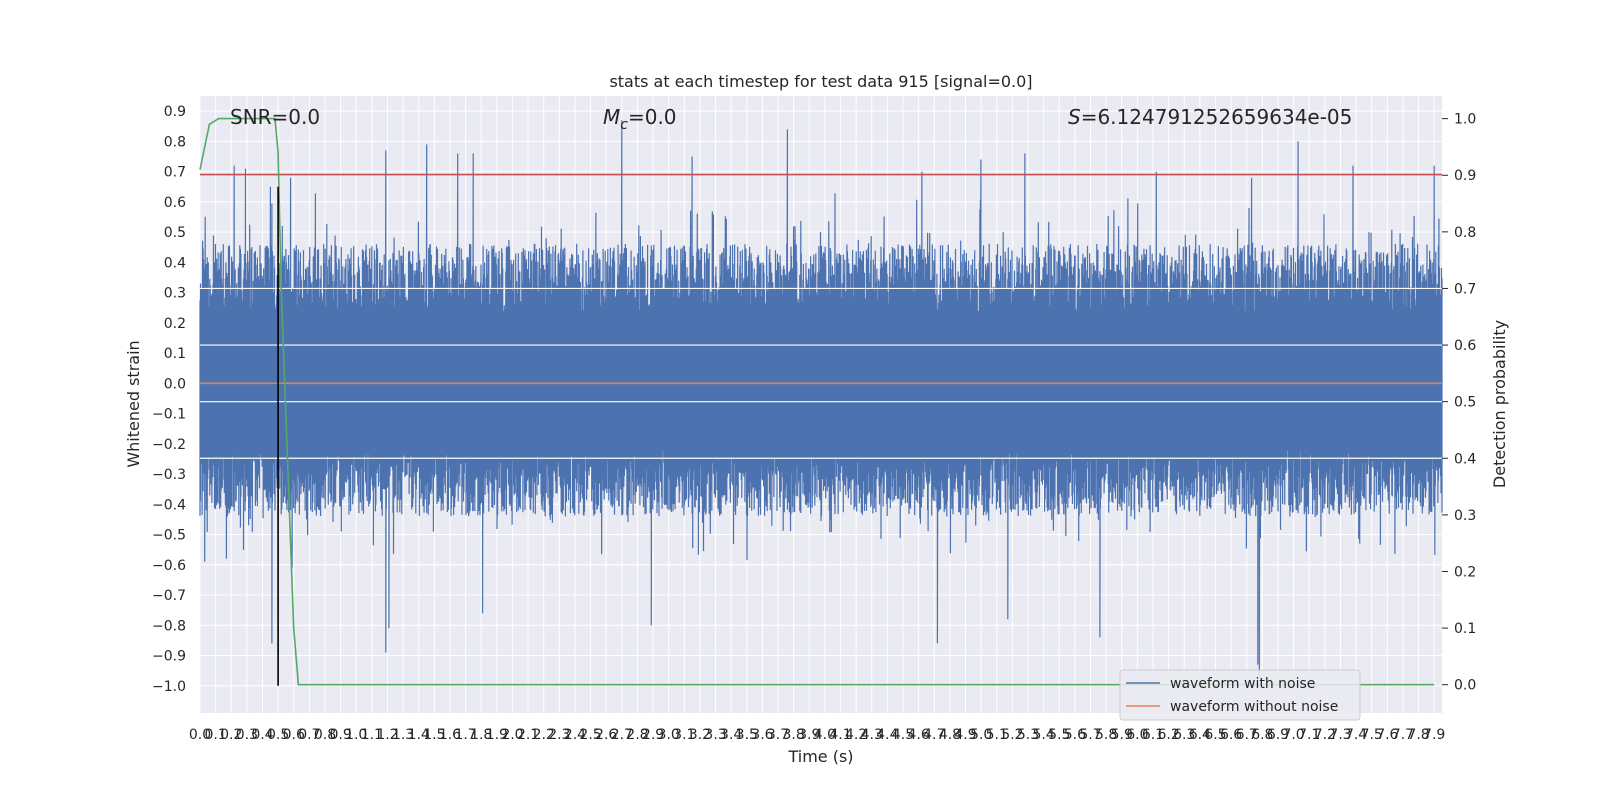 The image size is (1600, 800). Describe the element at coordinates (715, 735) in the screenshot. I see `x-tick-label: 3.3` at that location.